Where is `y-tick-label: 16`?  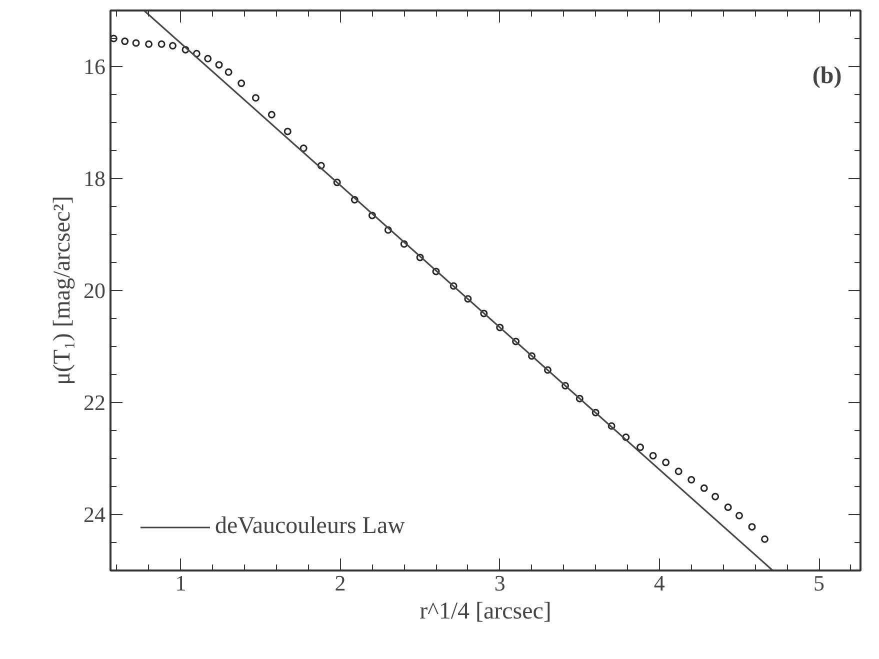
y-tick-label: 16 is located at coordinates (95, 66).